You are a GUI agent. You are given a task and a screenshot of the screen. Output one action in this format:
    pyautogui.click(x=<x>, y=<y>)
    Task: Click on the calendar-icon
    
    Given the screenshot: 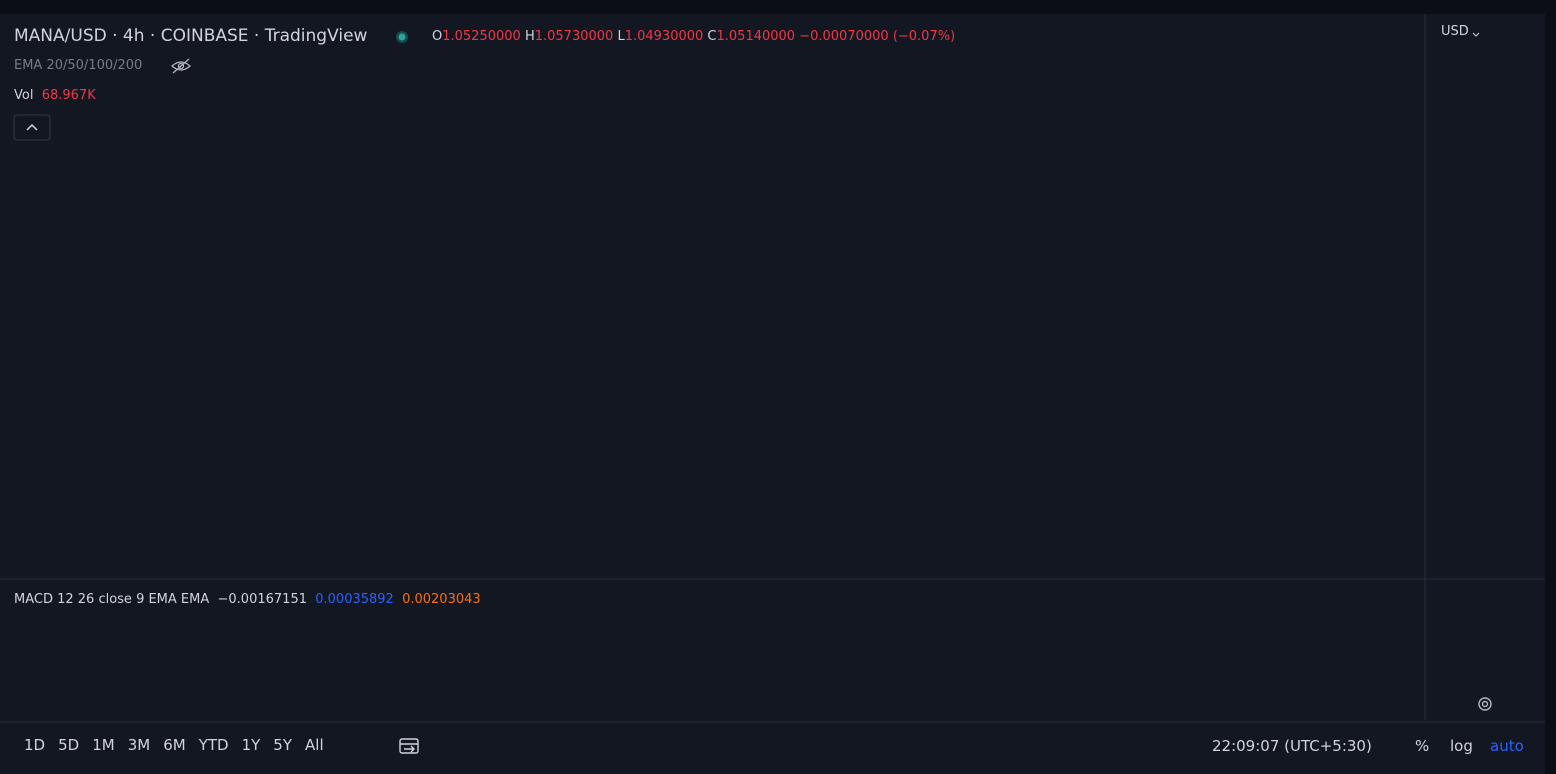 What is the action you would take?
    pyautogui.click(x=409, y=746)
    